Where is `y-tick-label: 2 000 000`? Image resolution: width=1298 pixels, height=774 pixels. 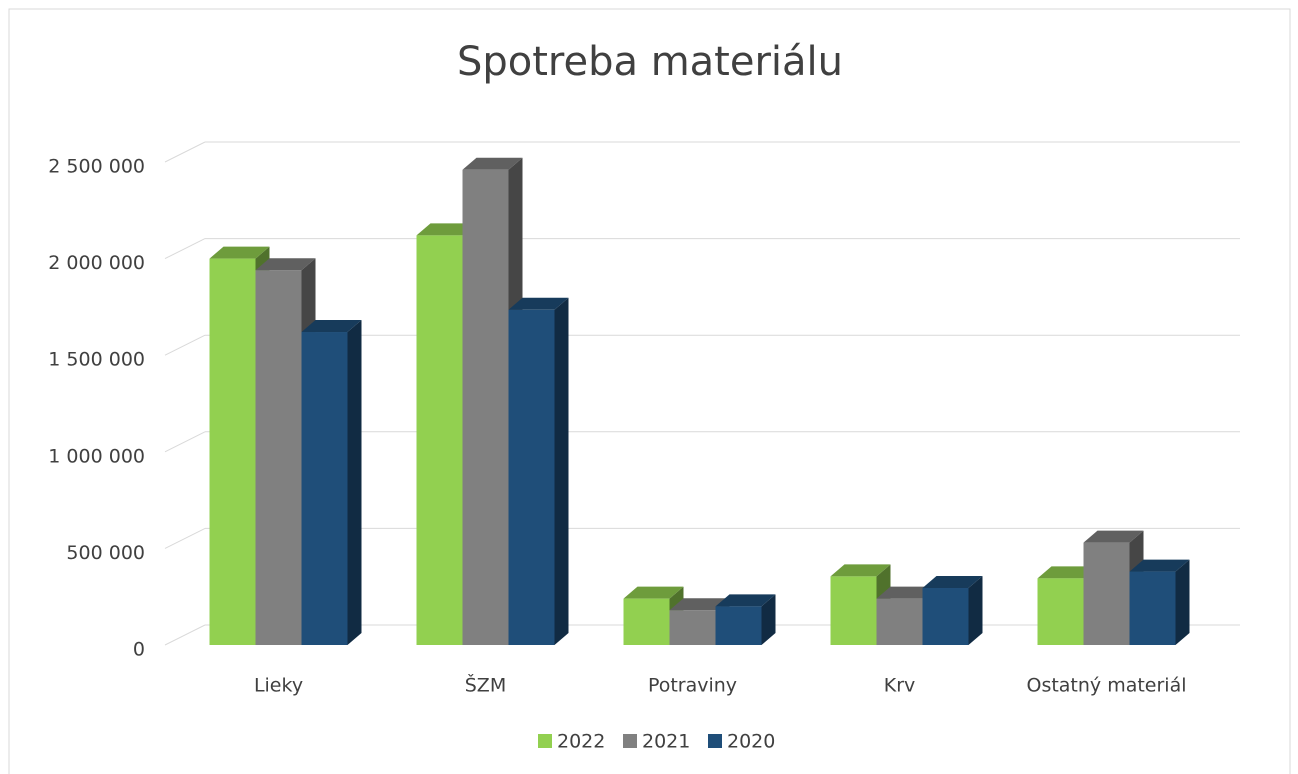 y-tick-label: 2 000 000 is located at coordinates (96, 263).